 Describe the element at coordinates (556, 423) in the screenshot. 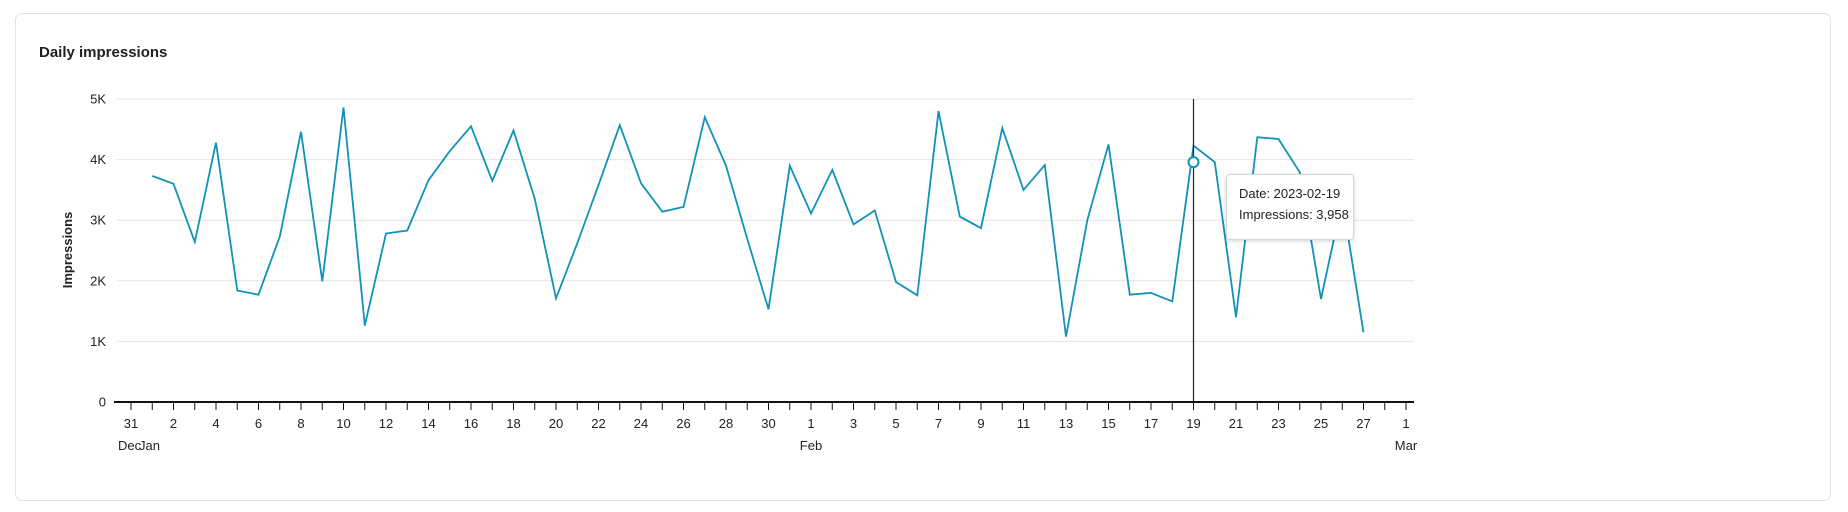

I see `x-tick-label: 20` at that location.